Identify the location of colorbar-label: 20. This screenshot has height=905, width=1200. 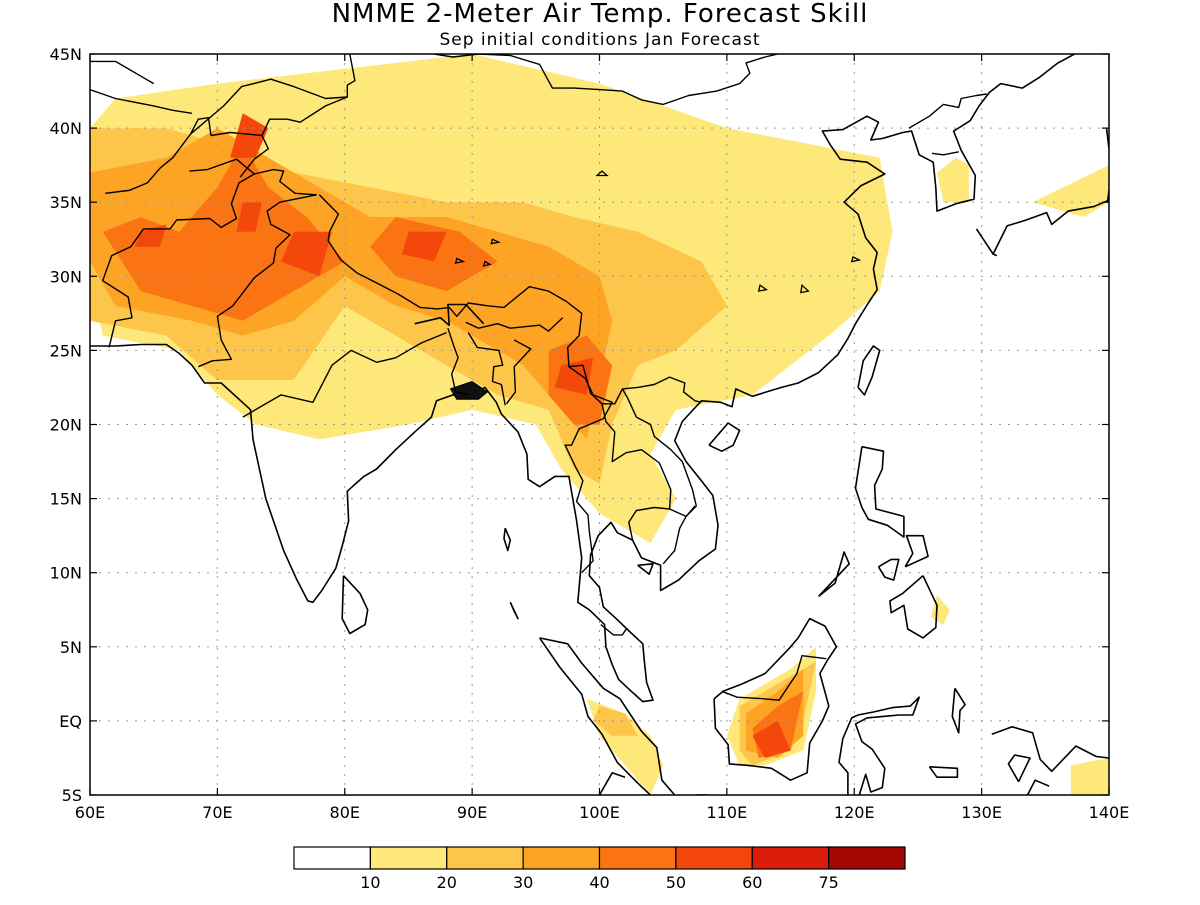
(447, 882).